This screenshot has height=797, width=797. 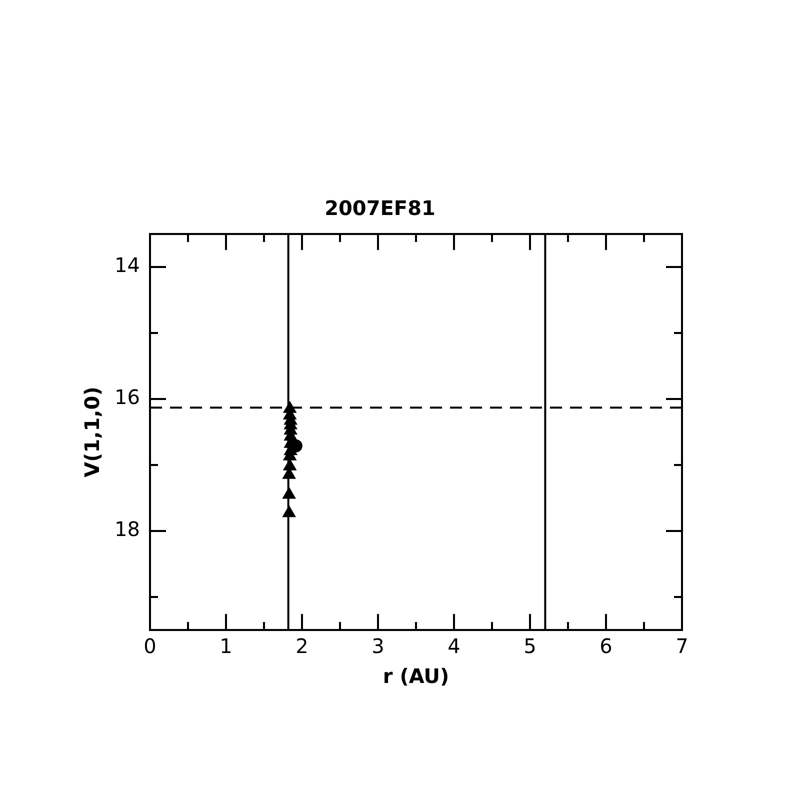 I want to click on x-tick-label: 4, so click(x=454, y=646).